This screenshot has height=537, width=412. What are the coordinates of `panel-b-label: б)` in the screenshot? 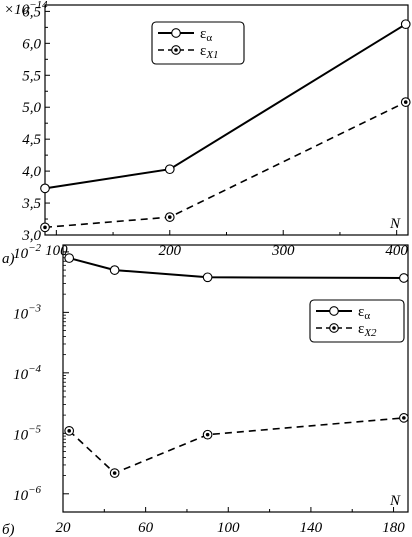 It's located at (8, 529).